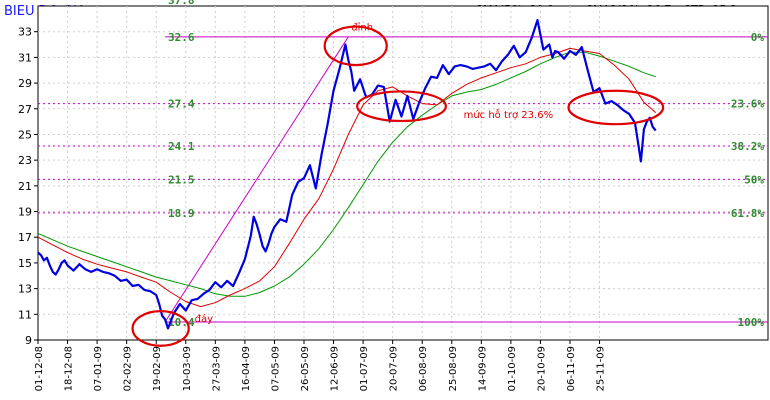 Image resolution: width=770 pixels, height=400 pixels. I want to click on y-tick-label: 21, so click(25, 186).